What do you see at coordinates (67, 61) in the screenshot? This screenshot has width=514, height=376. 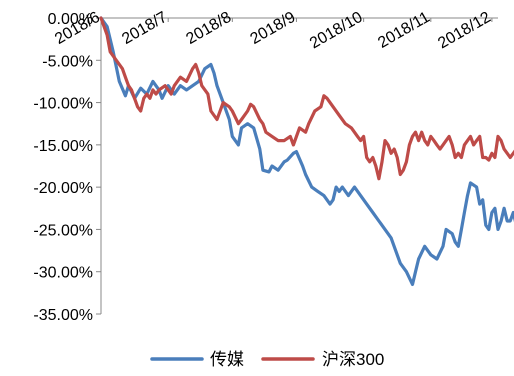 I see `y-tick-label: -5.00%` at bounding box center [67, 61].